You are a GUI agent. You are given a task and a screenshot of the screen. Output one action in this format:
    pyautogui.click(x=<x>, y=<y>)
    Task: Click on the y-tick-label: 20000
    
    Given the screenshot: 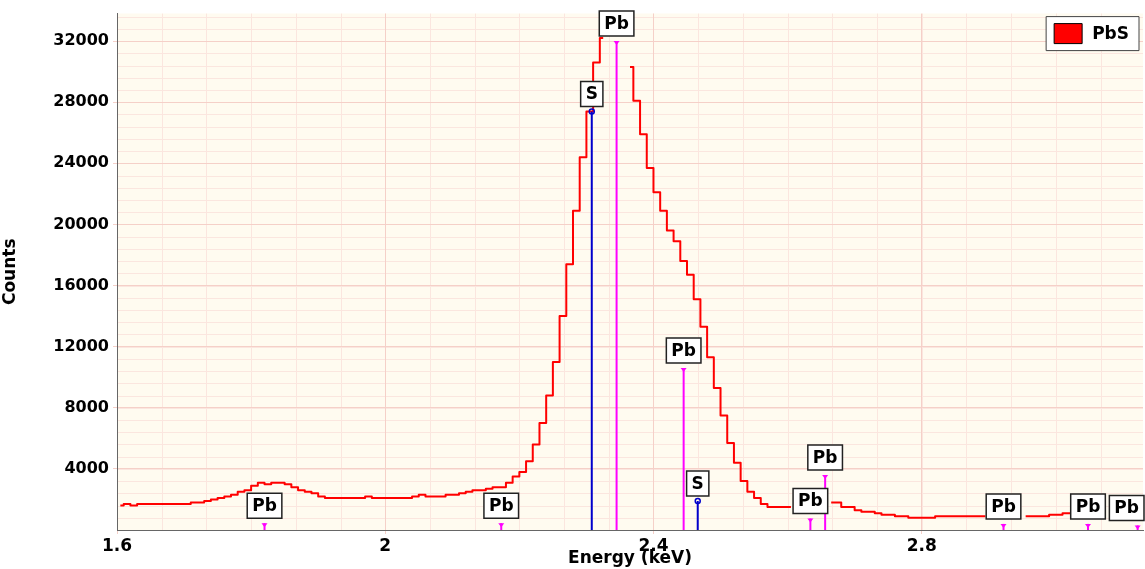 What is the action you would take?
    pyautogui.click(x=81, y=223)
    